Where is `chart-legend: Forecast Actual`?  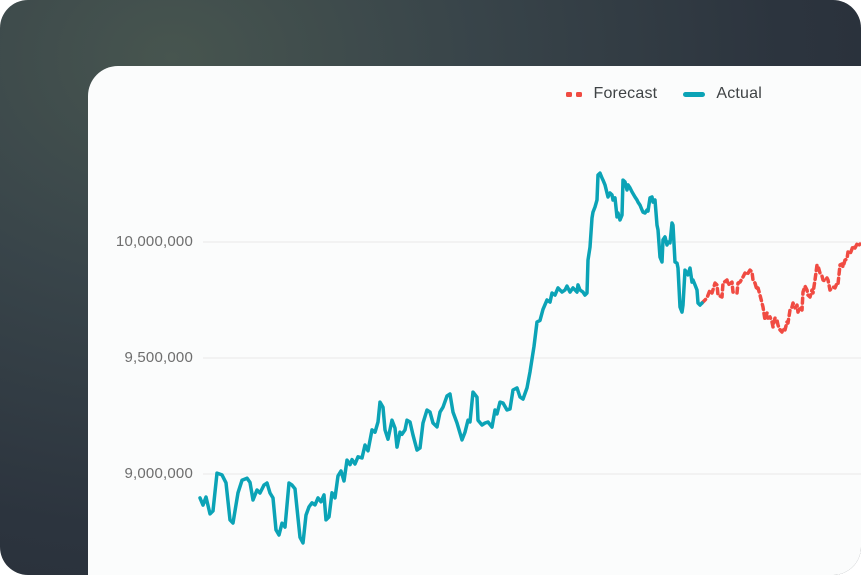
chart-legend: Forecast Actual is located at coordinates (664, 94).